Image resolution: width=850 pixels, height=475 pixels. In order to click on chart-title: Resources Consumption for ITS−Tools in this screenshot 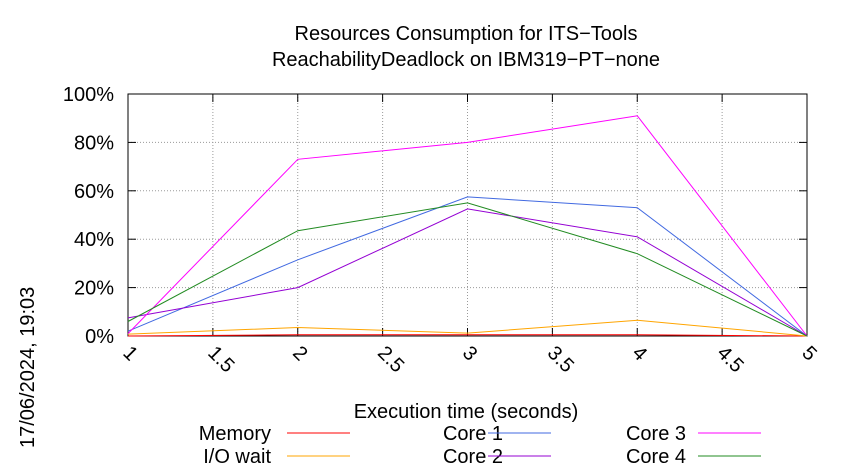, I will do `click(466, 34)`.